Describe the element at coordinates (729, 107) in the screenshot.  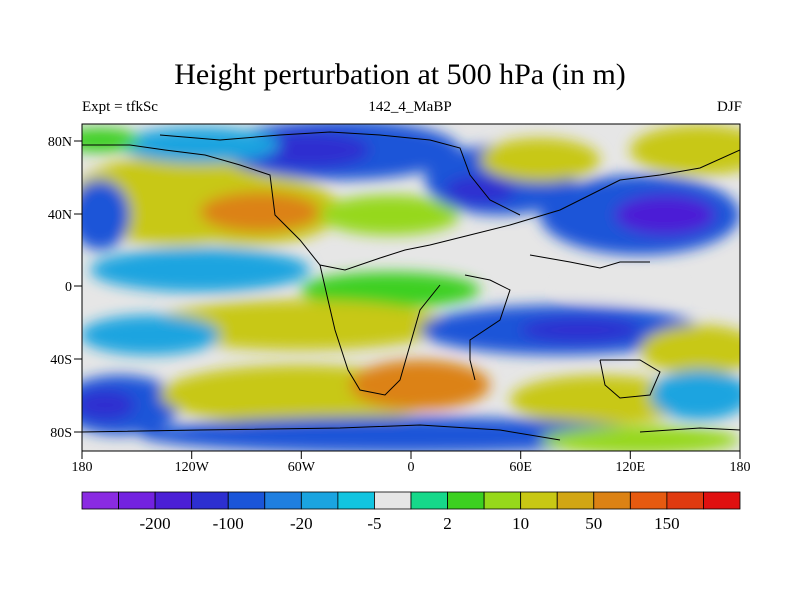
I see `season-label: DJF` at that location.